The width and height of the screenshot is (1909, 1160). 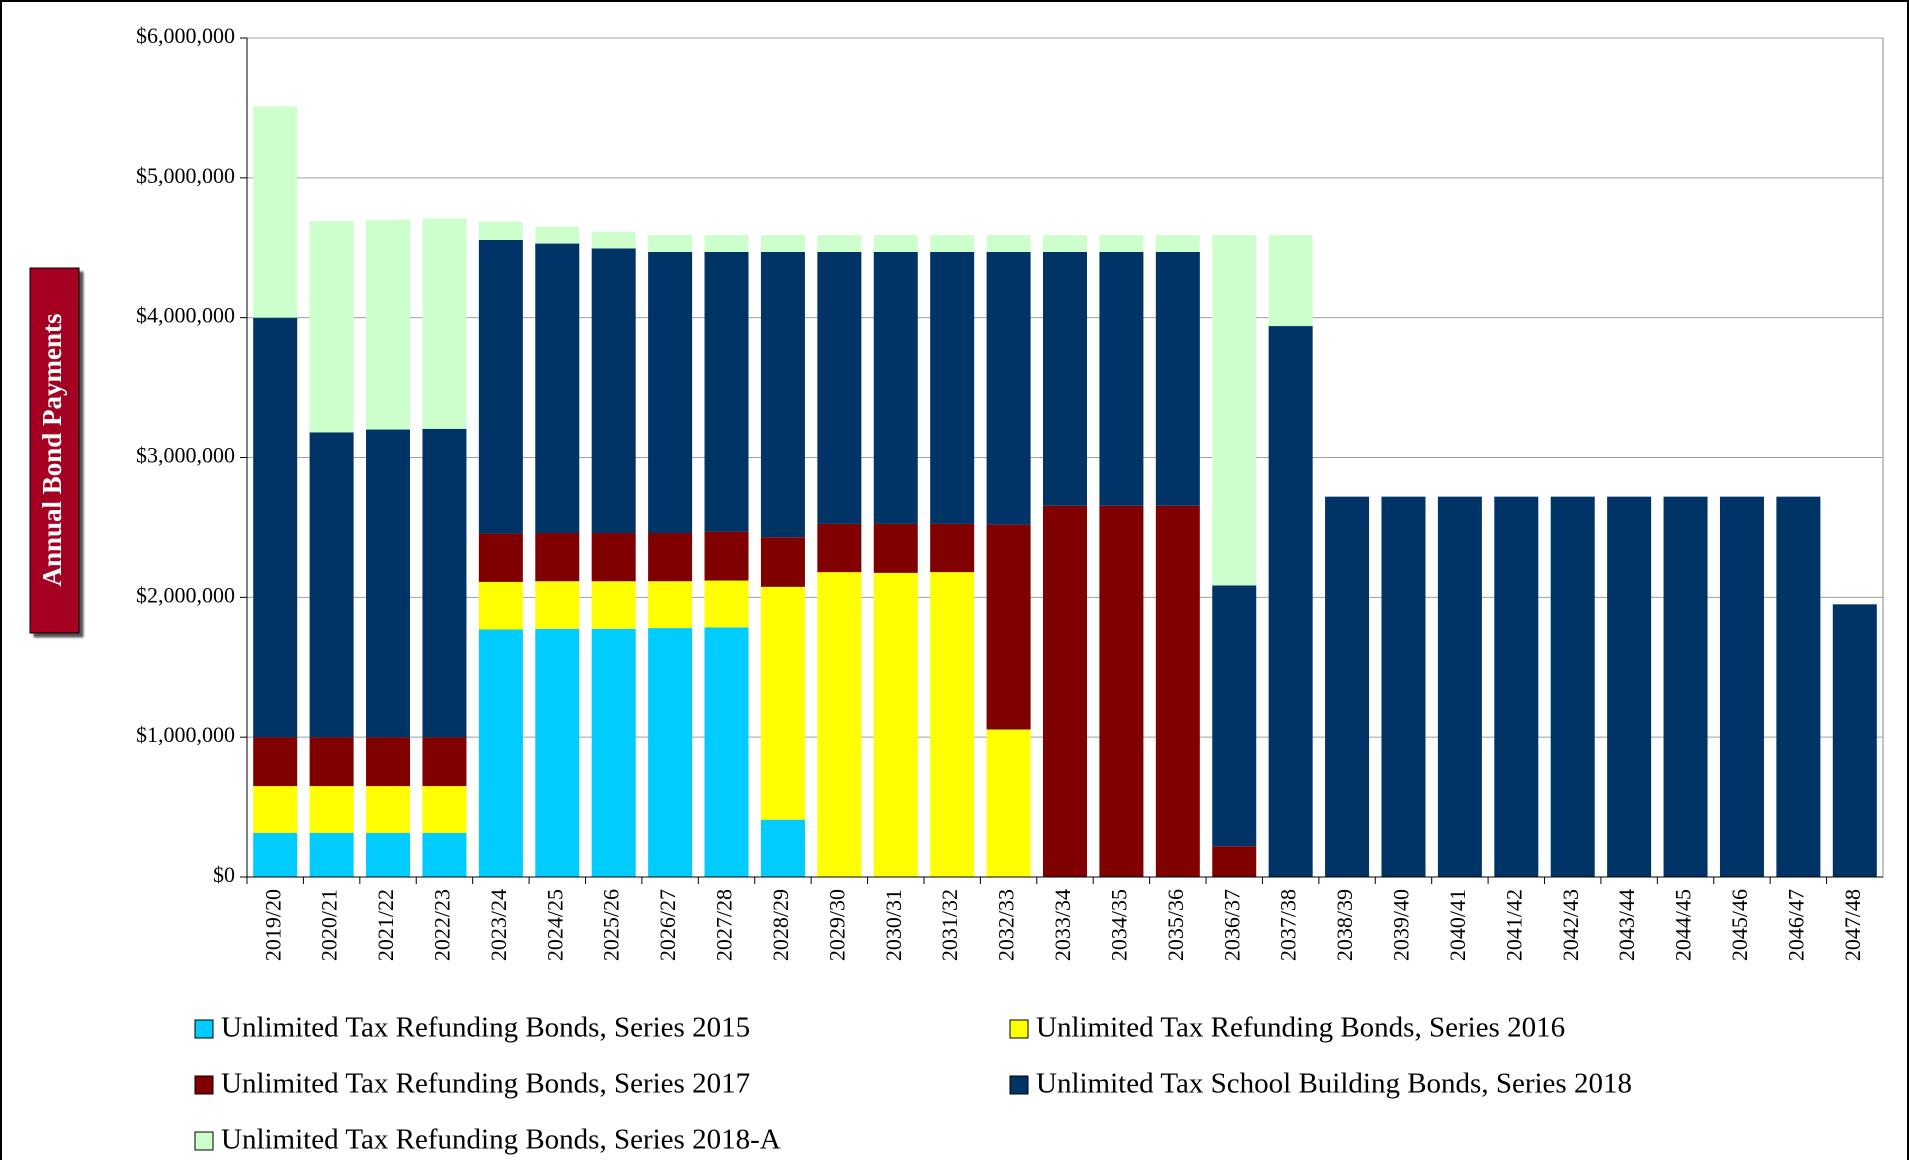 What do you see at coordinates (1513, 925) in the screenshot?
I see `x-tick-label: 2041/42` at bounding box center [1513, 925].